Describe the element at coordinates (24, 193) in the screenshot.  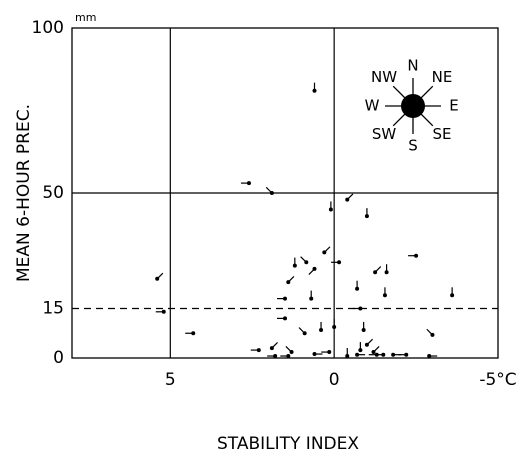
I see `y-axis-label: MEAN 6-HOUR PREC.` at that location.